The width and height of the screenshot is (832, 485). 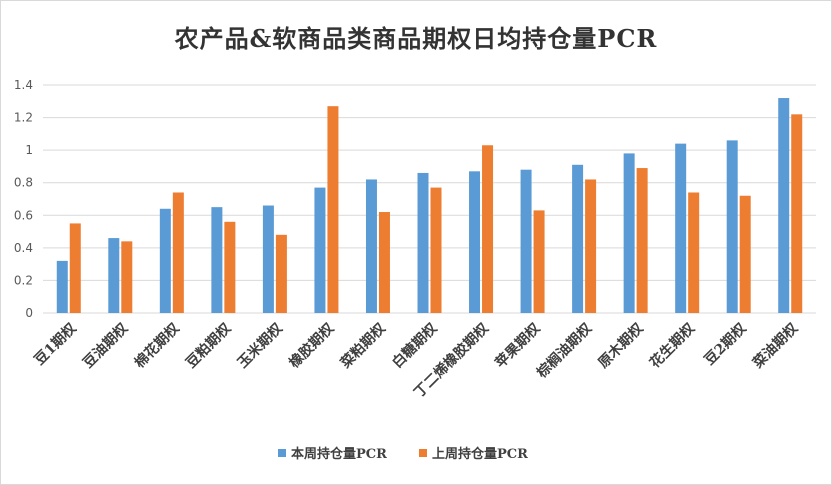 I want to click on y-tick-label: 0.6, so click(x=23, y=215).